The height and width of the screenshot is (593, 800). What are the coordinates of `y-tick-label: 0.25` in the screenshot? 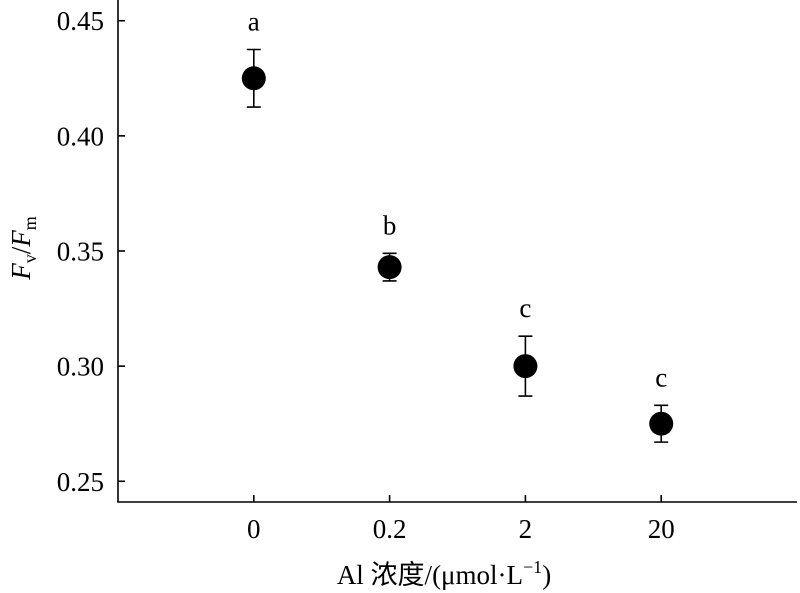 It's located at (80, 482).